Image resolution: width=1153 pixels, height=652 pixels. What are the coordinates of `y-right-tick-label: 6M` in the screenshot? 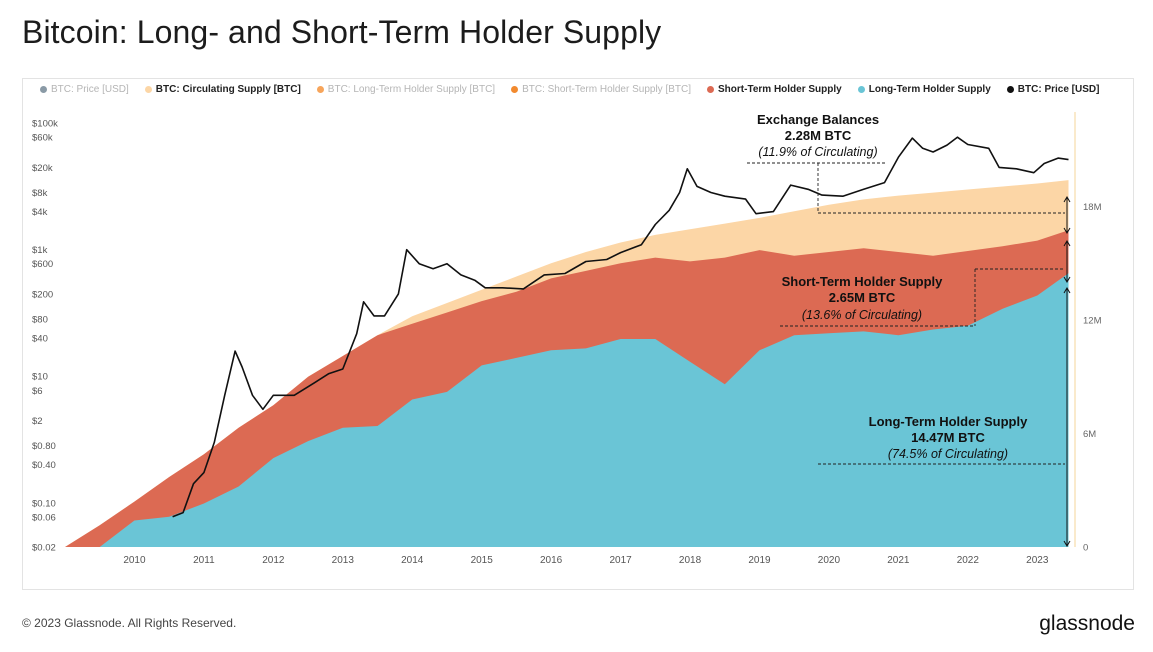 It's located at (1089, 434).